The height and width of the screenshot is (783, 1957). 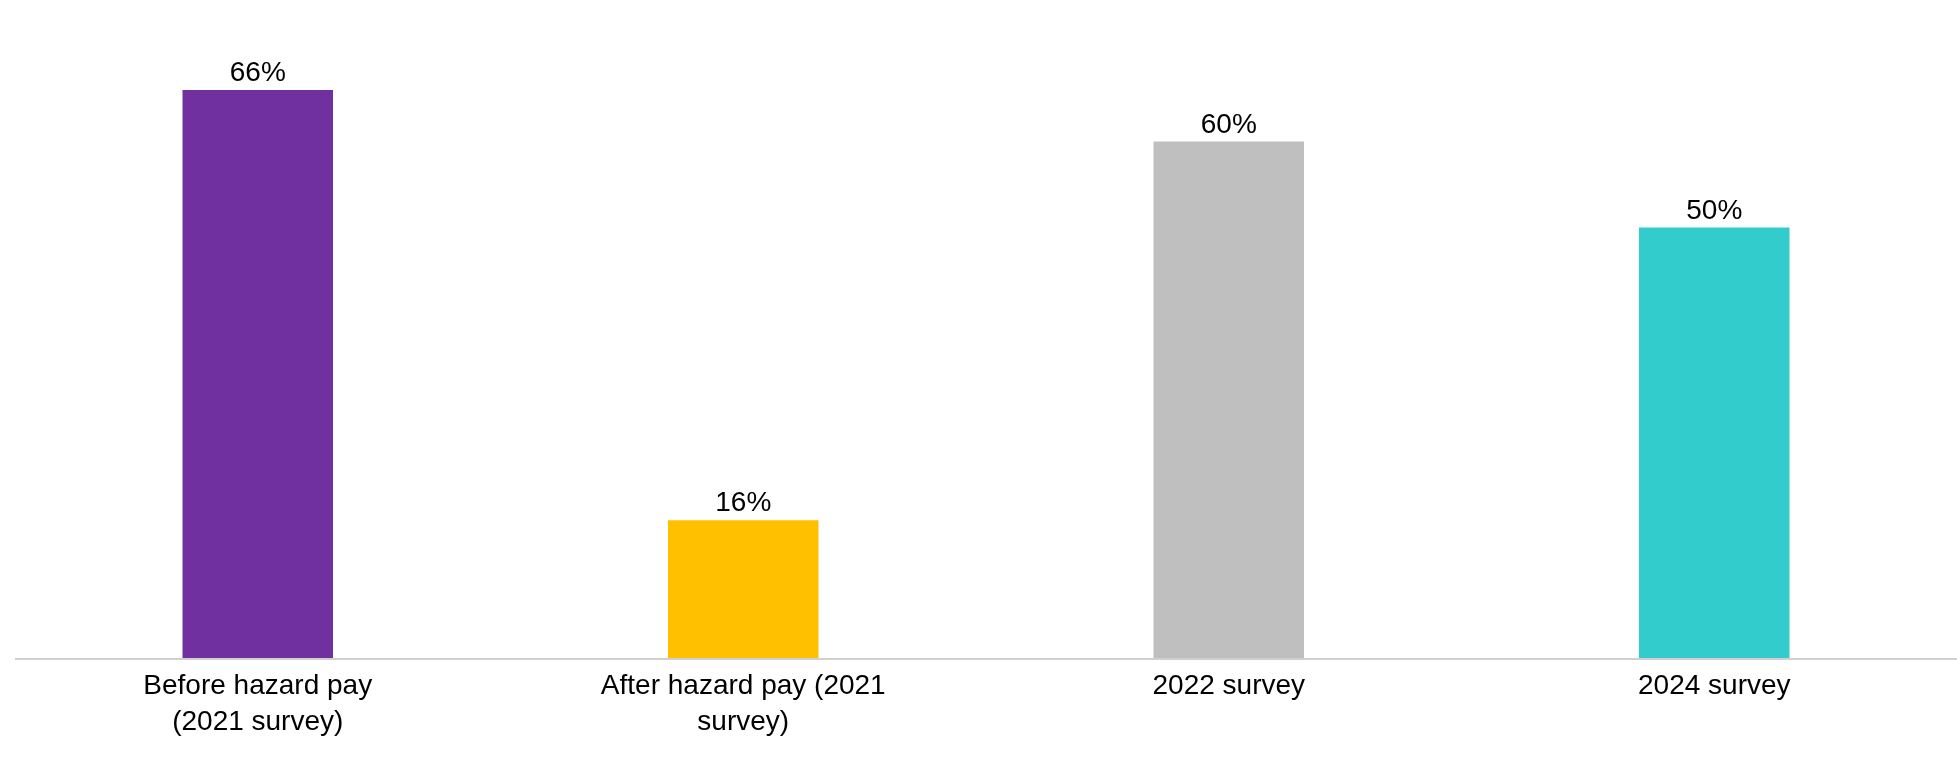 I want to click on data-label: 16%, so click(x=743, y=502).